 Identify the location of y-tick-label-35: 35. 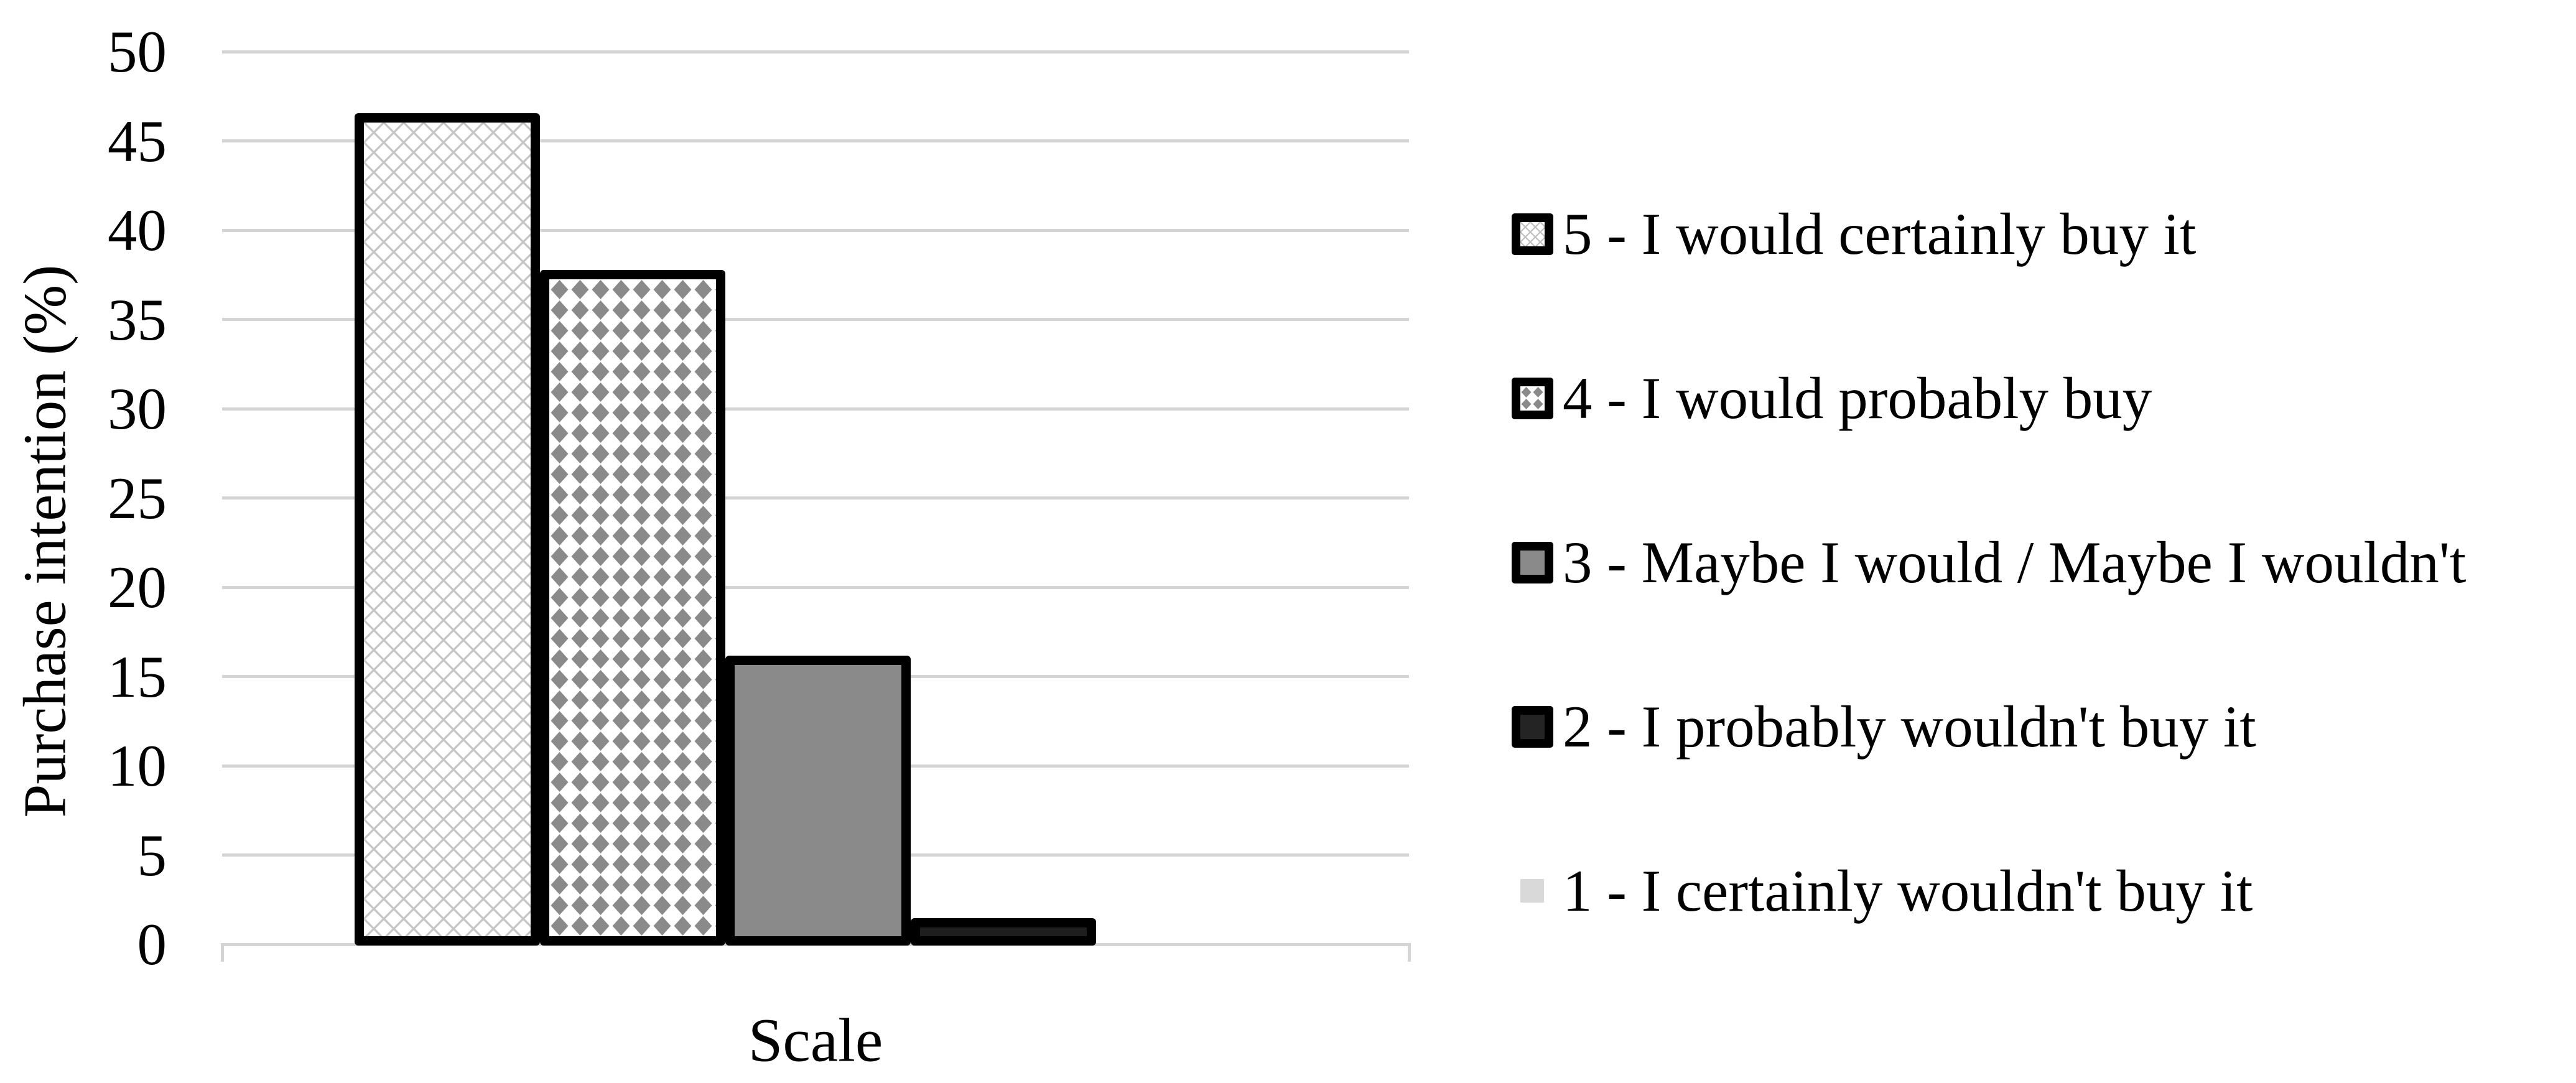
(137, 319).